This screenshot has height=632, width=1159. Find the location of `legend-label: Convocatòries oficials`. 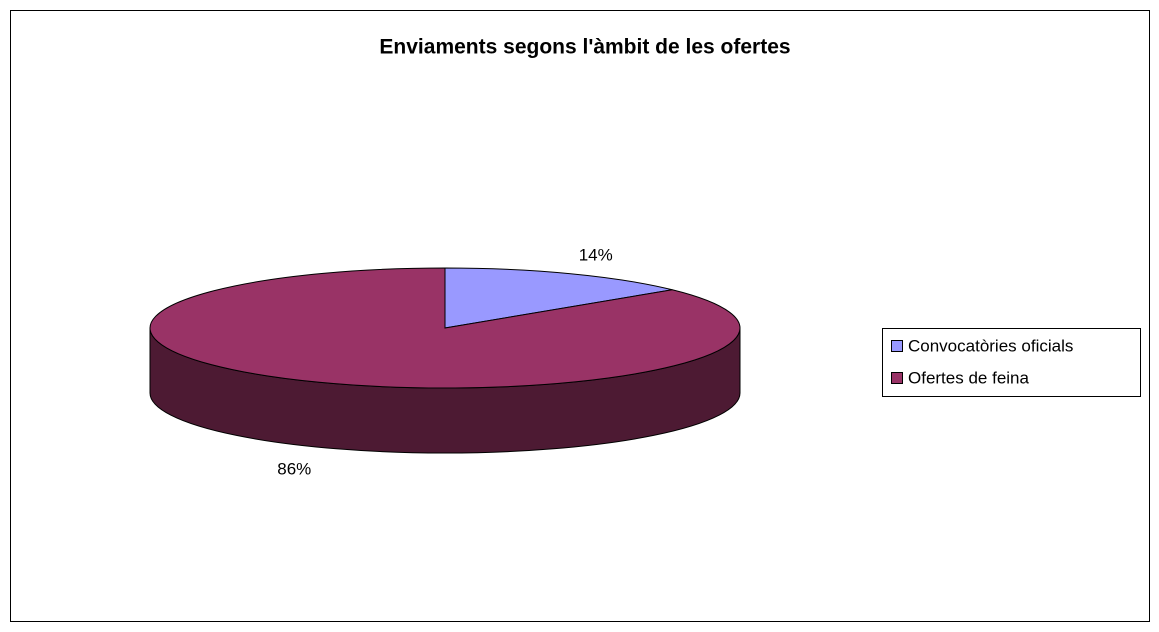

legend-label: Convocatòries oficials is located at coordinates (990, 345).